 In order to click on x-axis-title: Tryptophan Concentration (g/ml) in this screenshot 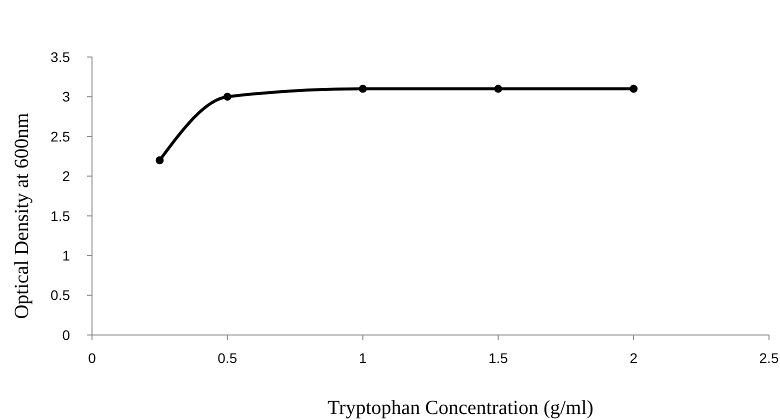, I will do `click(461, 408)`.